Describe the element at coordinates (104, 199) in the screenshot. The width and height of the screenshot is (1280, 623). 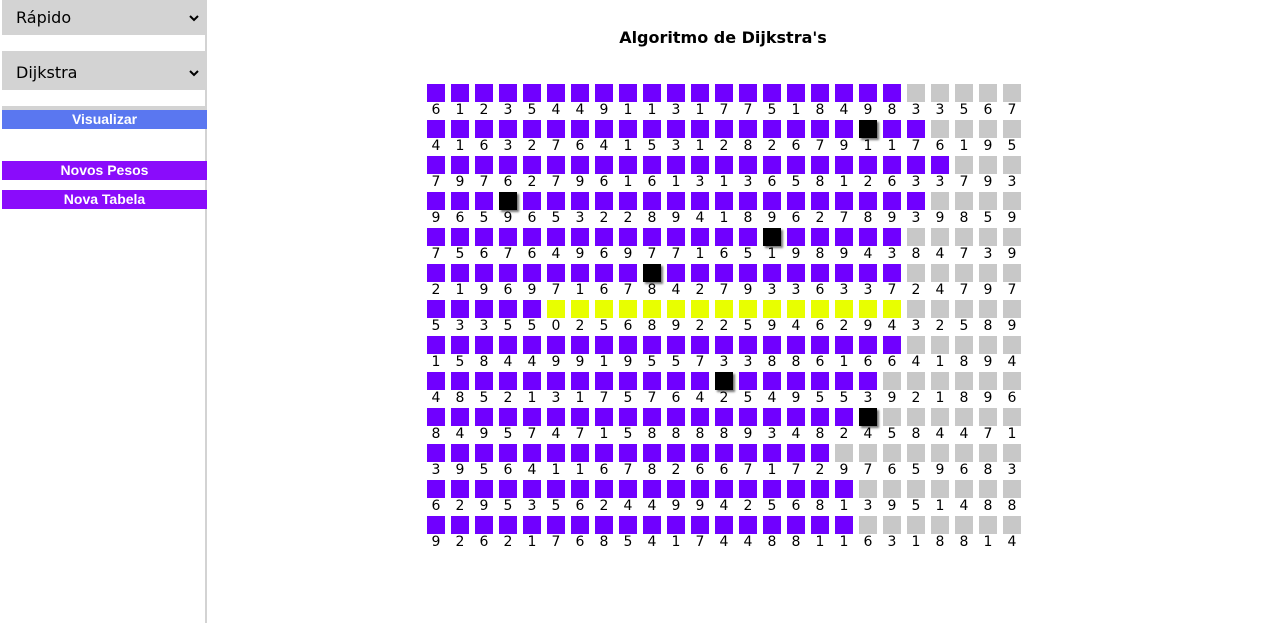
I see `new-table-button: Nova Tabela` at that location.